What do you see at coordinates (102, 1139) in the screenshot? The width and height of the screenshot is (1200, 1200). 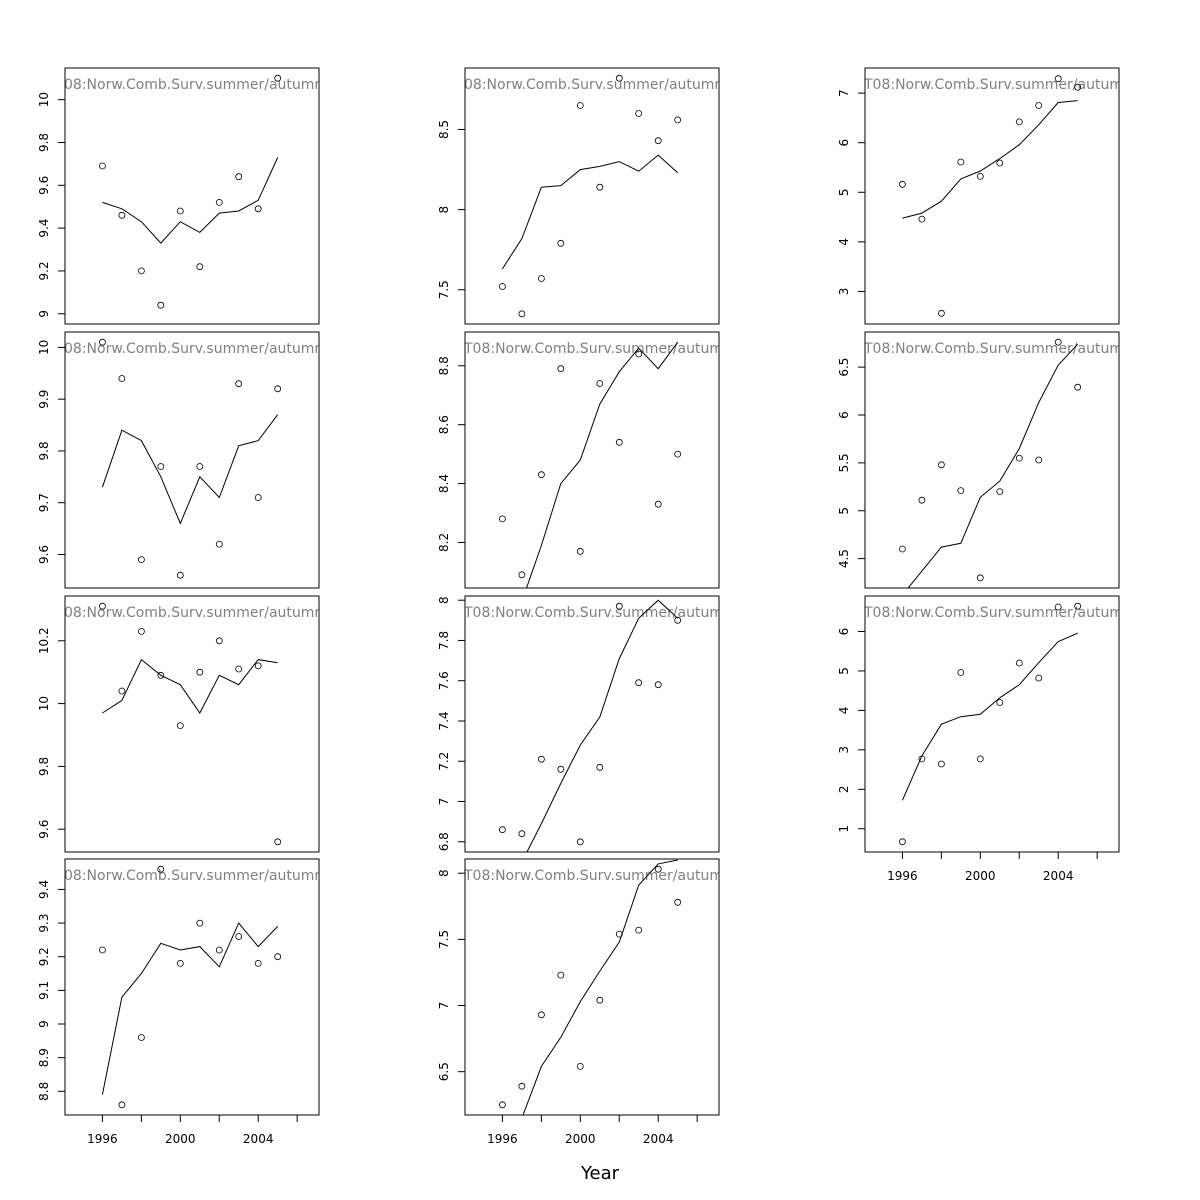 I see `x-tick-label: 1996` at bounding box center [102, 1139].